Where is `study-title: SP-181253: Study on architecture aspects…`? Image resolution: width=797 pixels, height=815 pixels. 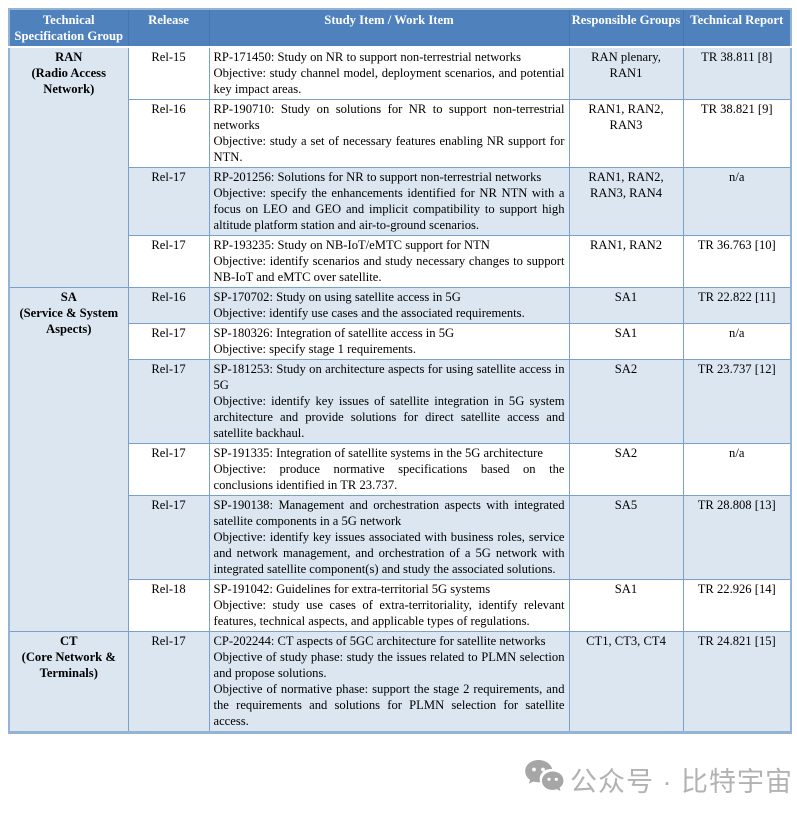
study-title: SP-181253: Study on architecture aspects… is located at coordinates (389, 377).